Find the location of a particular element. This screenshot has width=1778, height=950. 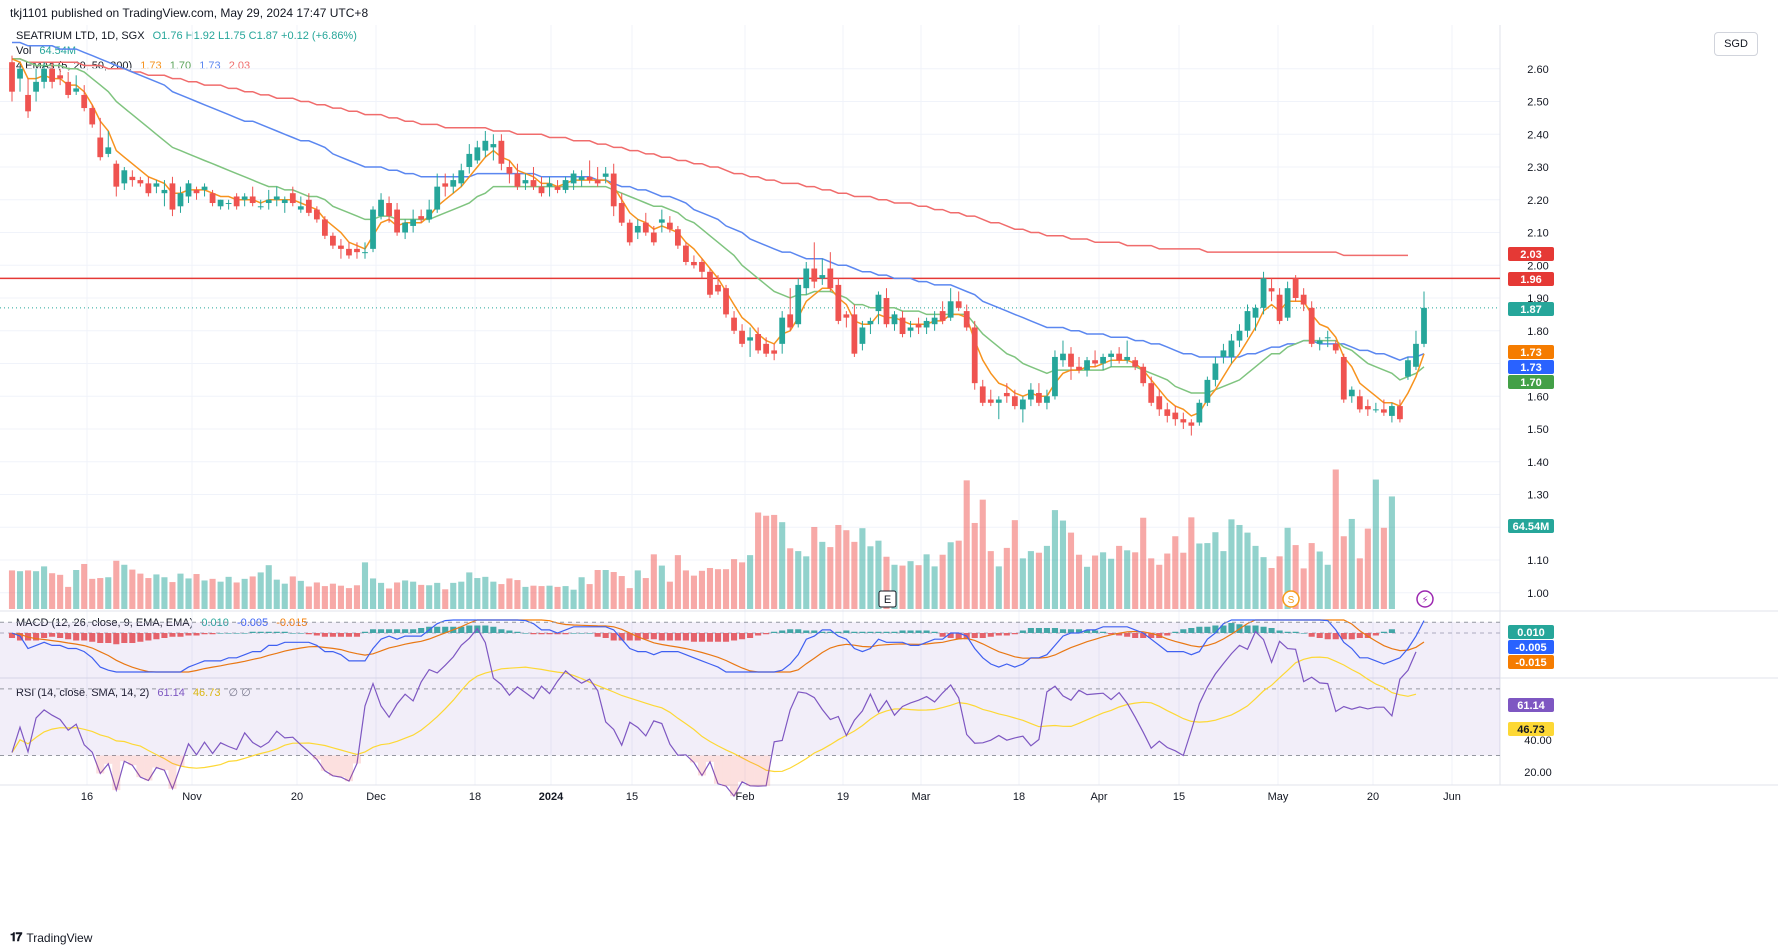

ema200-badge: 2.03 is located at coordinates (1531, 254).